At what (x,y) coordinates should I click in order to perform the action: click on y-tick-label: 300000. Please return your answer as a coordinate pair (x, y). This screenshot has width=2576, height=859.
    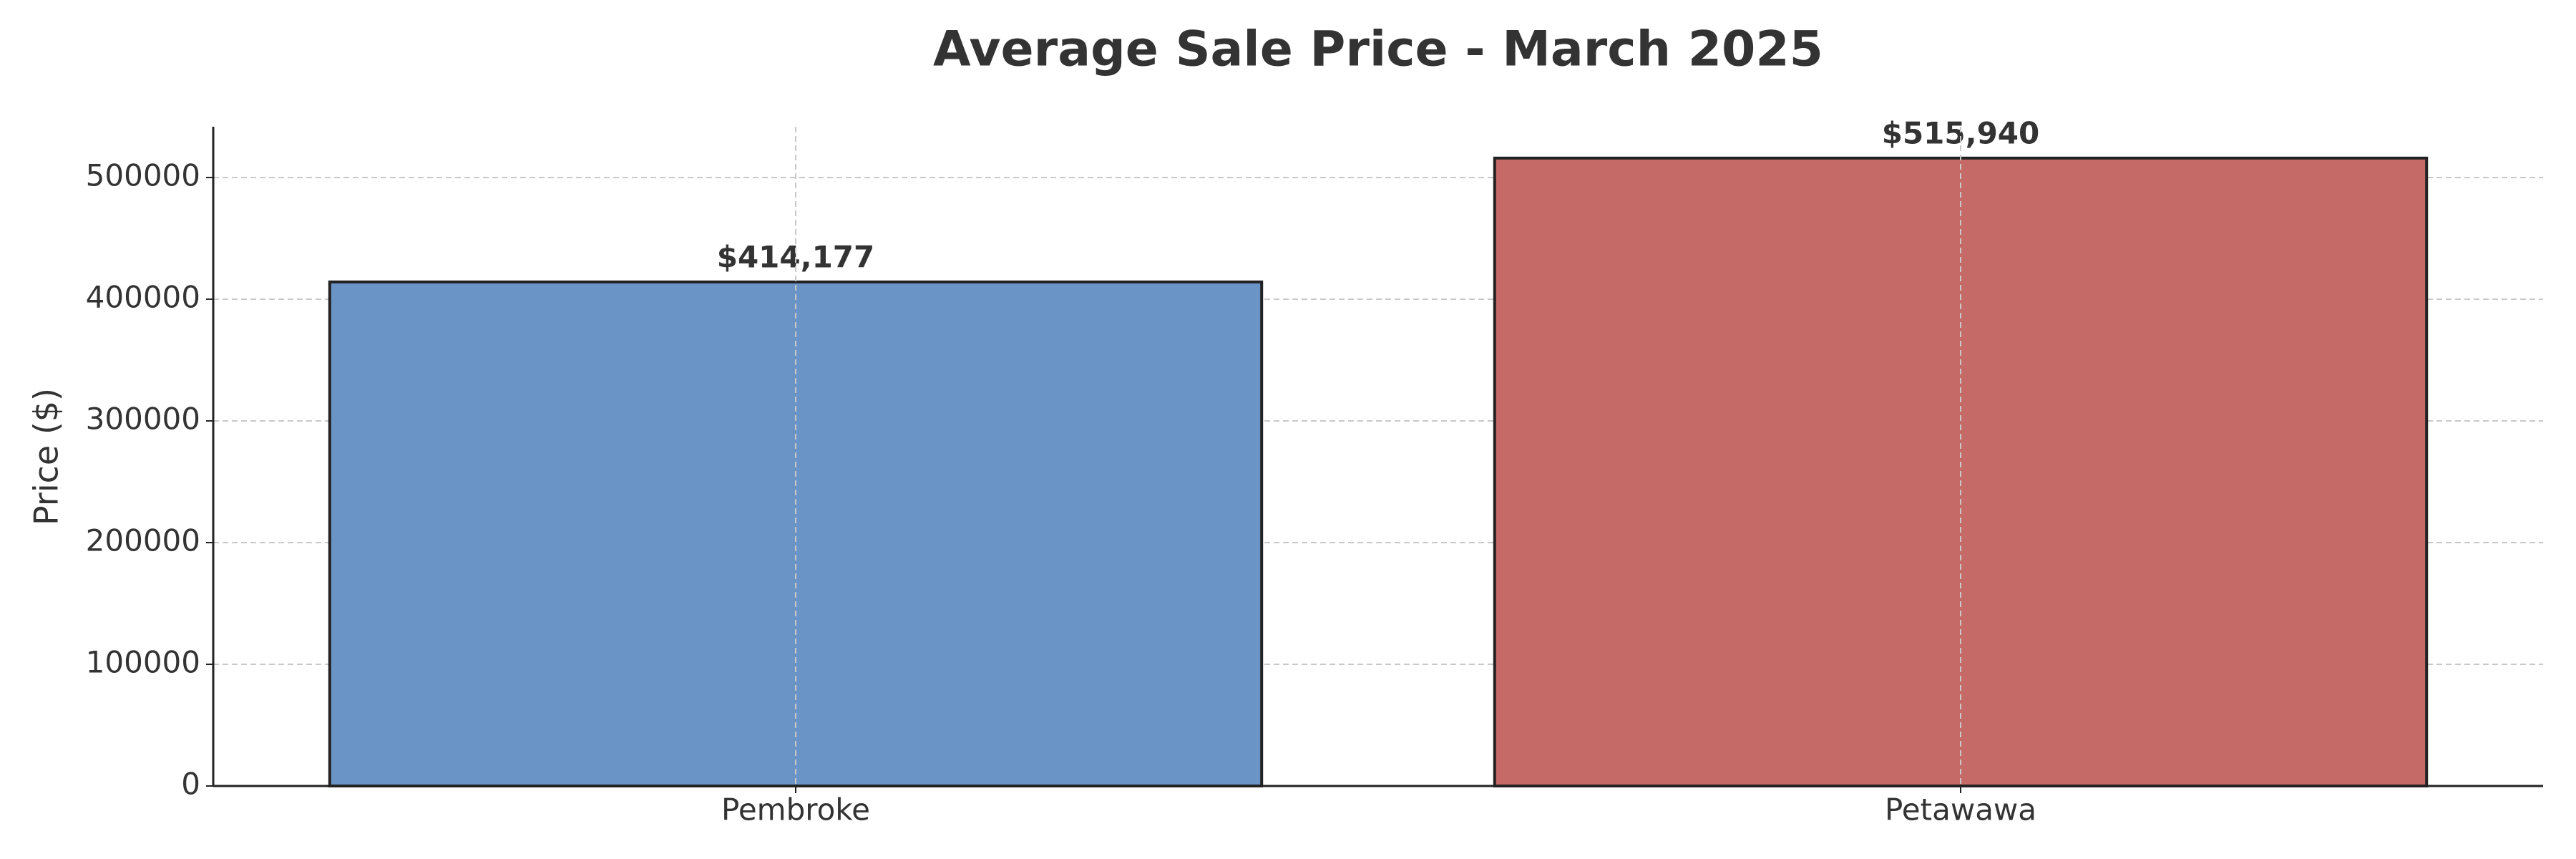
    Looking at the image, I should click on (143, 418).